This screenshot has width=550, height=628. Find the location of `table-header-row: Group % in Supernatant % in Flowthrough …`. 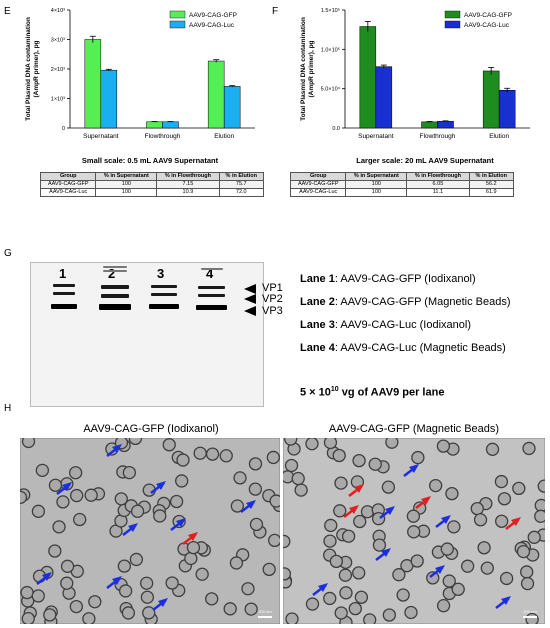

table-header-row: Group % in Supernatant % in Flowthrough … is located at coordinates (402, 176).